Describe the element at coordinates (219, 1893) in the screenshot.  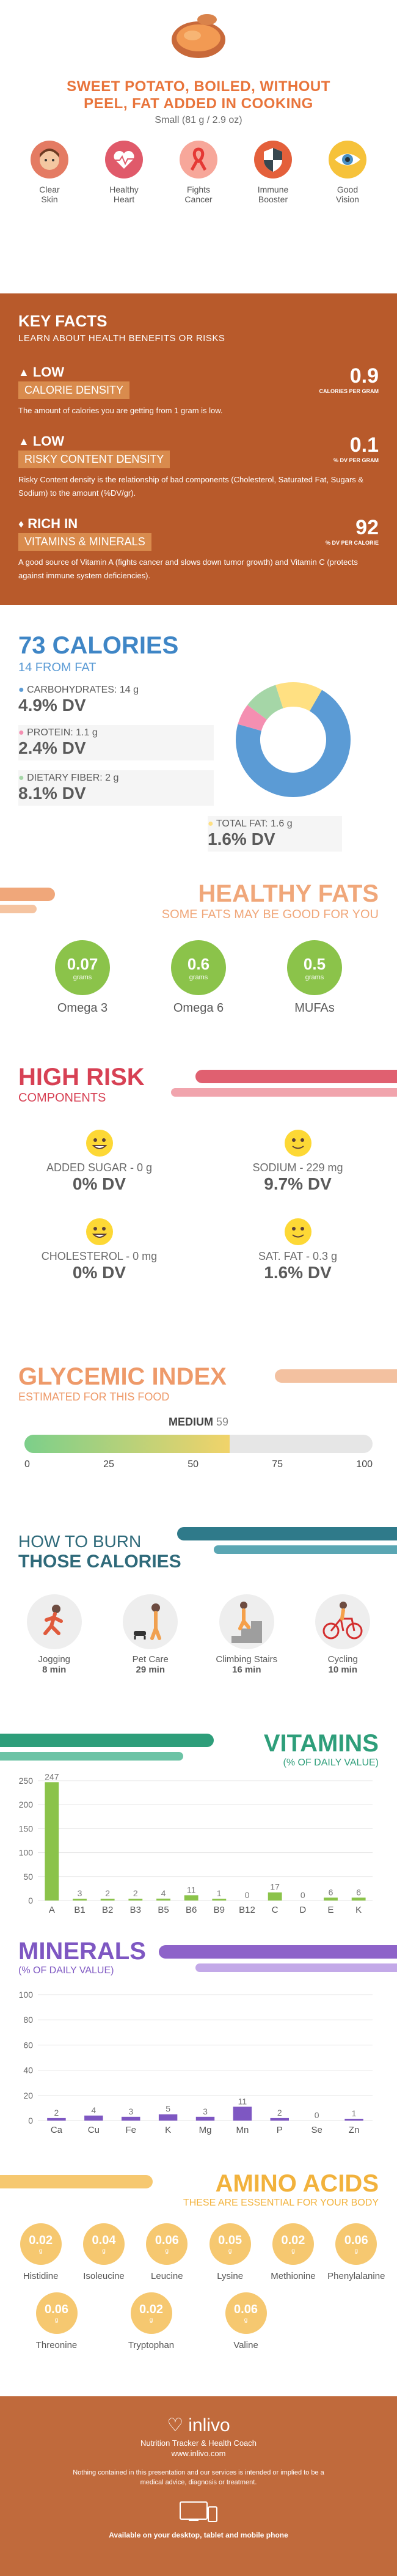
I see `data-label: 1` at that location.